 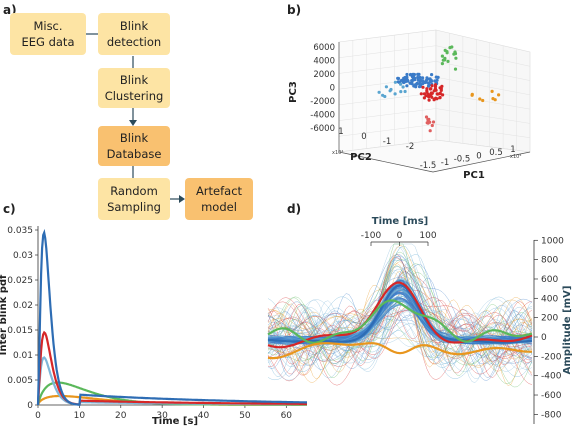 What do you see at coordinates (4, 314) in the screenshot?
I see `pdf-y-label: Inter blink pdf` at bounding box center [4, 314].